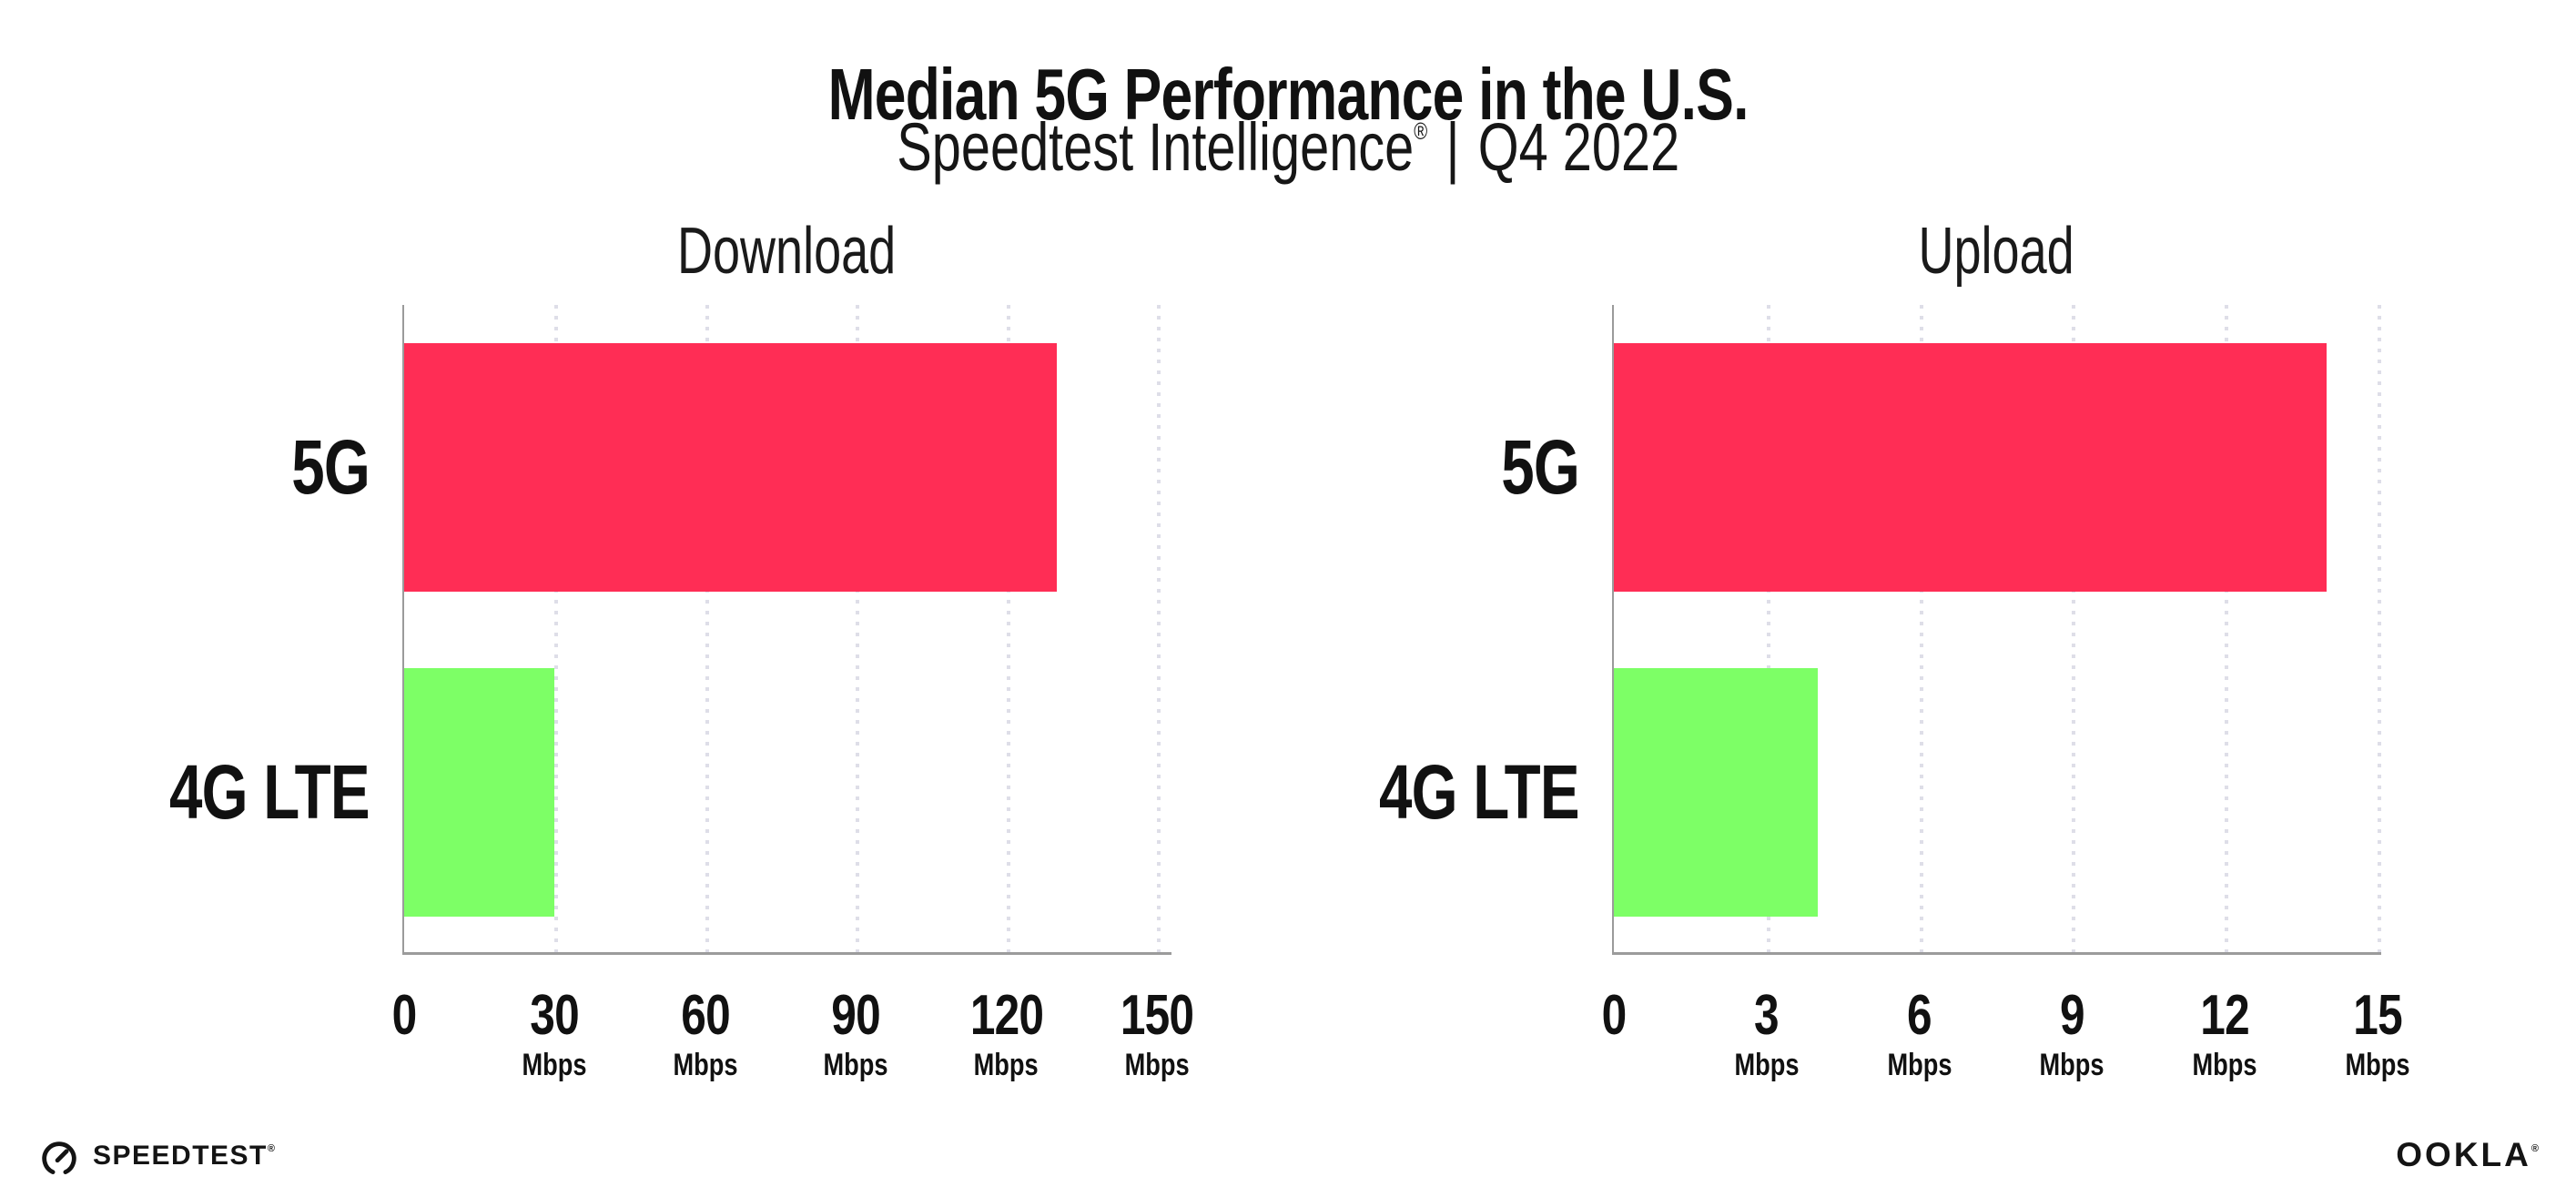 This screenshot has height=1197, width=2576. I want to click on x-tick-label: 3, so click(1767, 1015).